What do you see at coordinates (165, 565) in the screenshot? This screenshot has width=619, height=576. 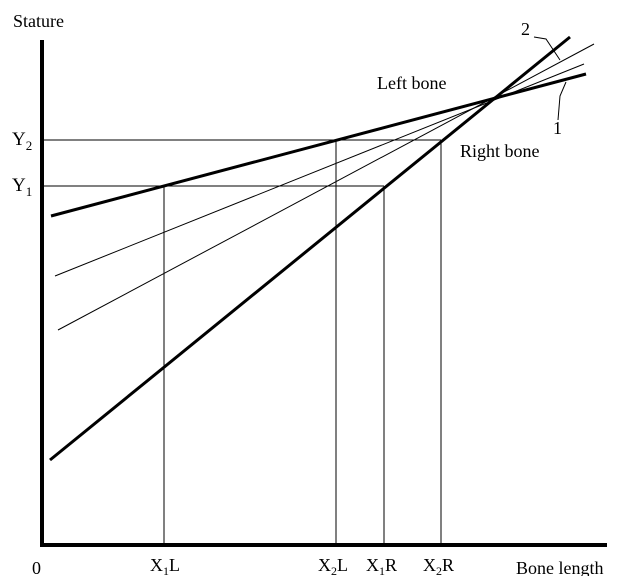 I see `x1l-label: X1L` at bounding box center [165, 565].